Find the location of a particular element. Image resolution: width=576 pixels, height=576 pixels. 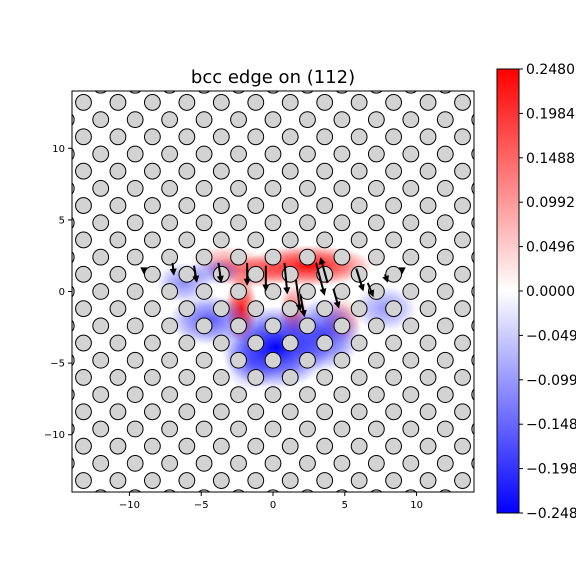

chart-title: bcc edge on (112) is located at coordinates (273, 77).